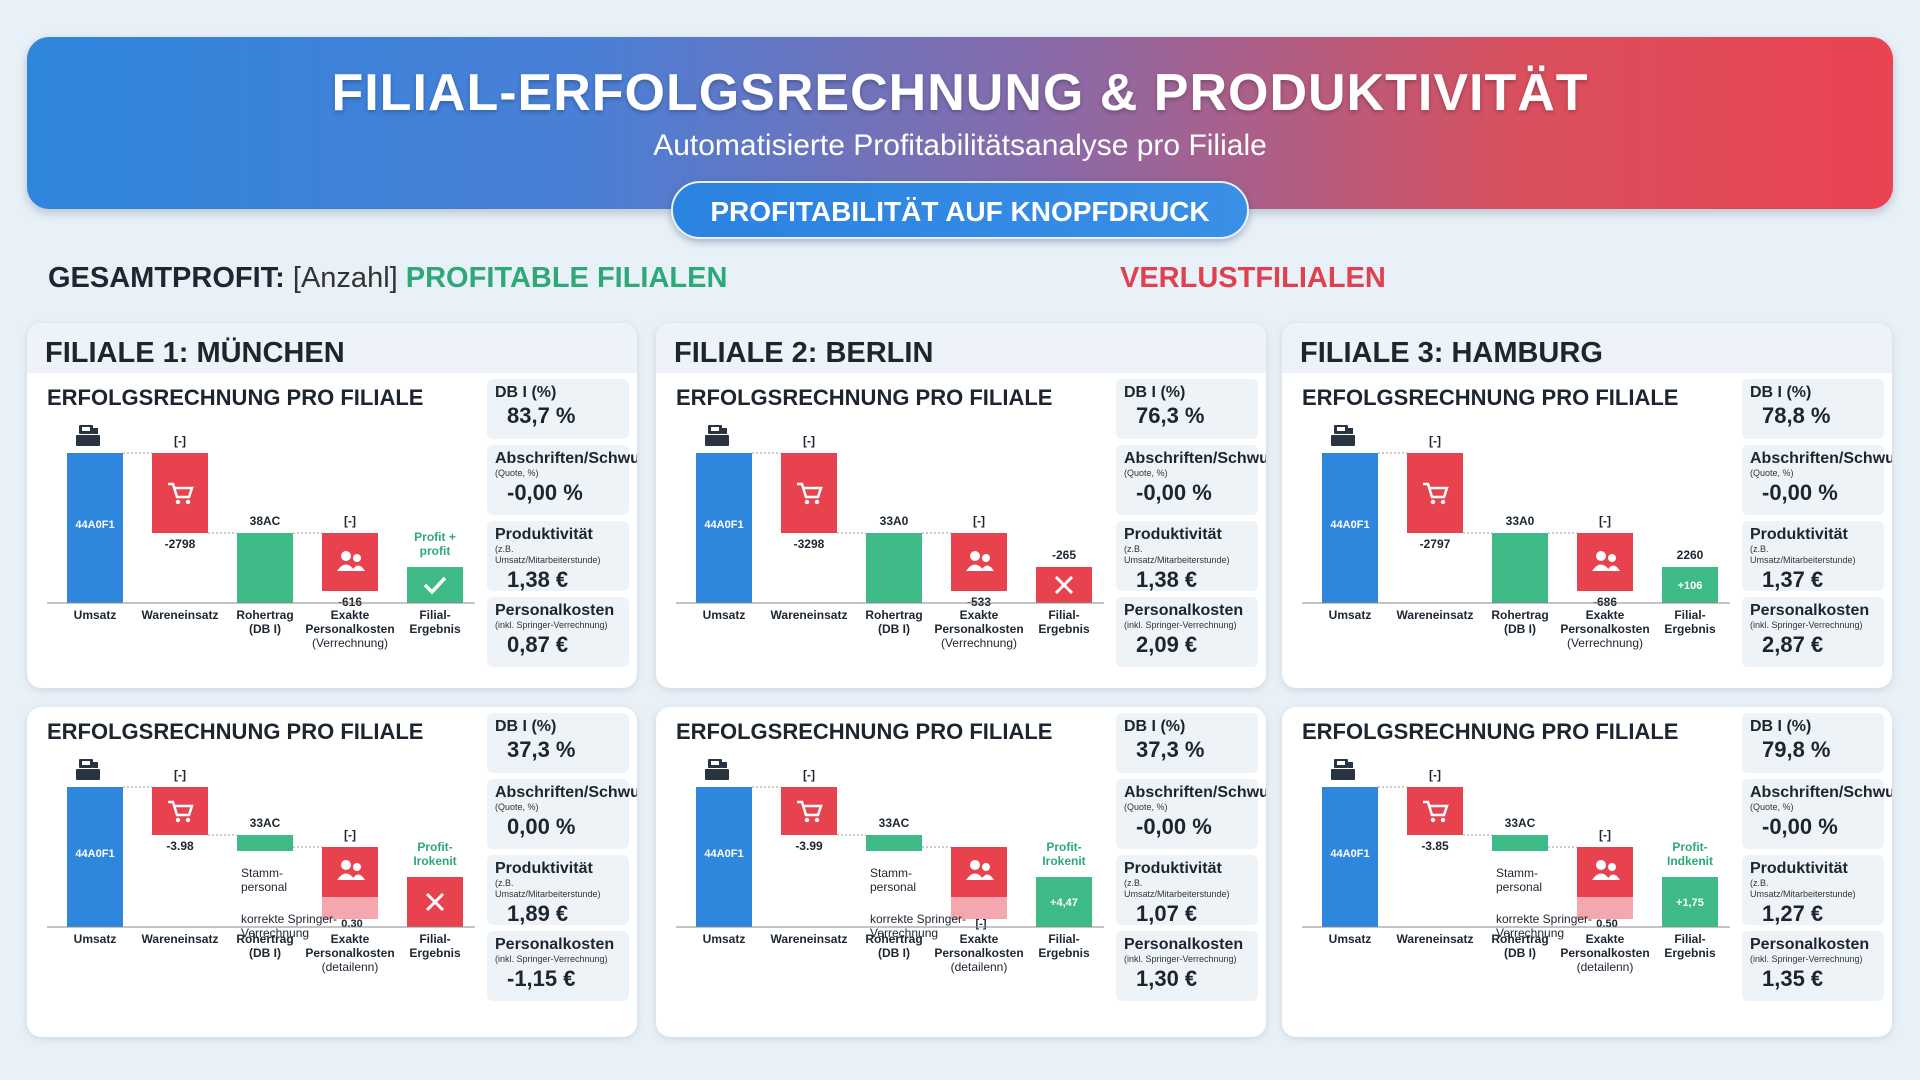 This screenshot has width=1920, height=1080. Describe the element at coordinates (1793, 978) in the screenshot. I see `kpi-value: 1,35 €` at that location.